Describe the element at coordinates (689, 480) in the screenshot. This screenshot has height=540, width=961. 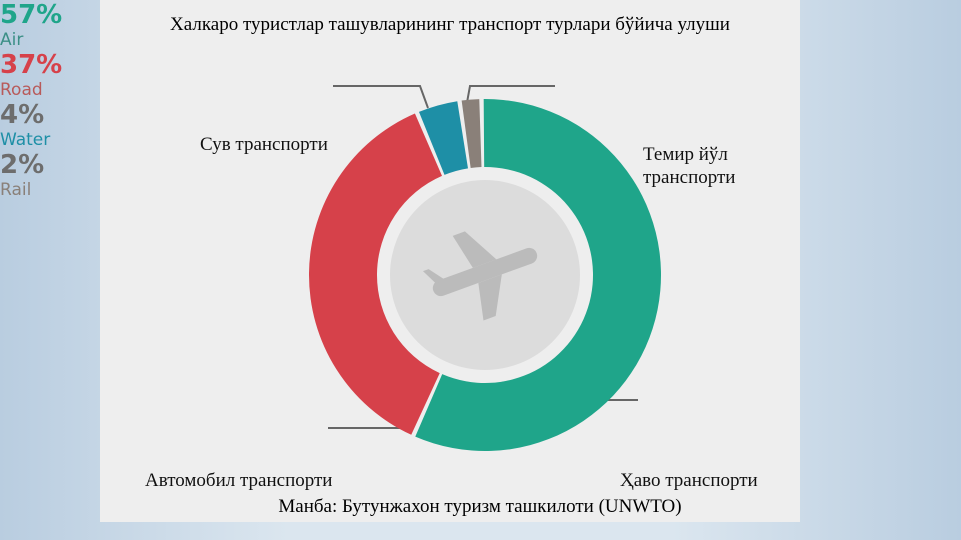
I see `caption: Ҳаво транспорти` at that location.